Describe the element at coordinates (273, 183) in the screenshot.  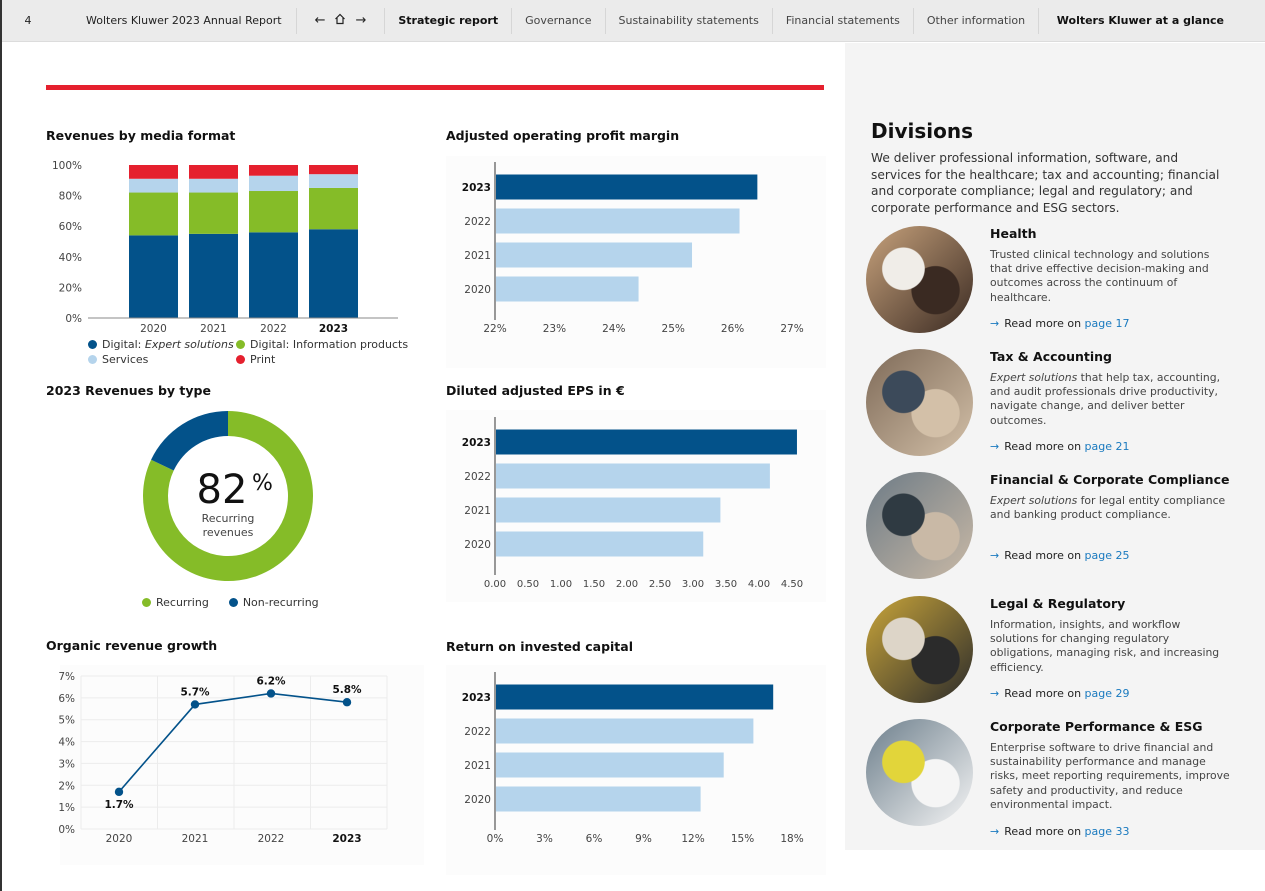
I see `bar-segment-services-2022` at that location.